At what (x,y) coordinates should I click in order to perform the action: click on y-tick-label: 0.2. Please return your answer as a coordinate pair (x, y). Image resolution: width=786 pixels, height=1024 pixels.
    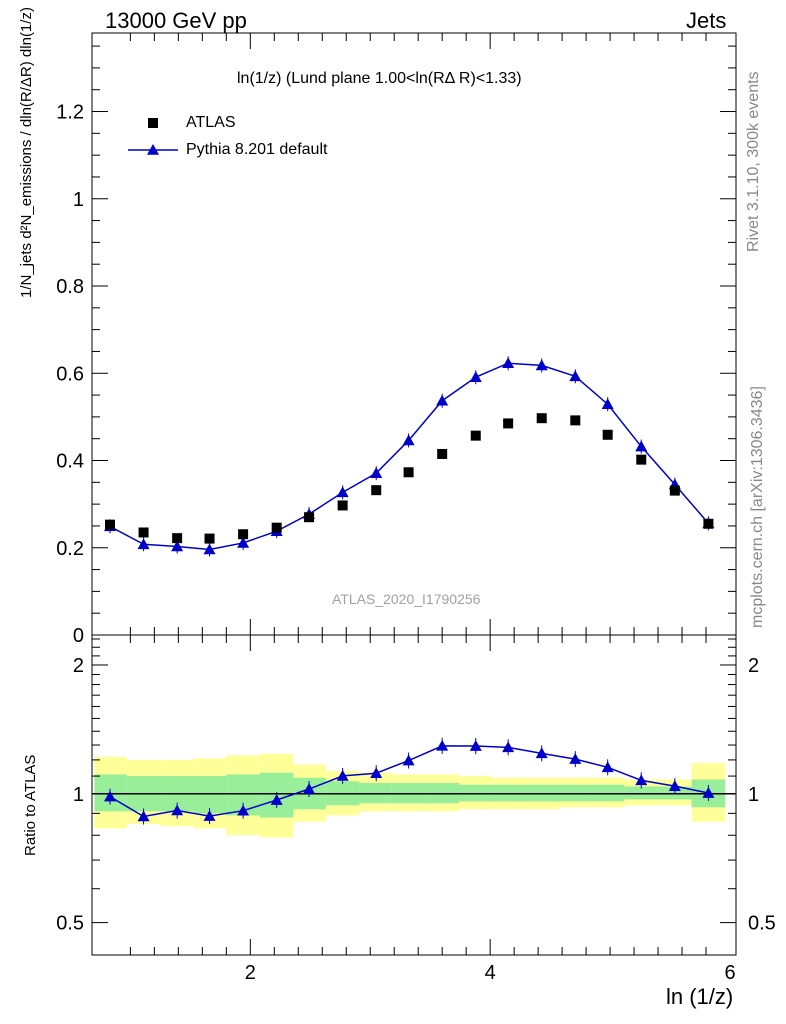
    Looking at the image, I should click on (70, 549).